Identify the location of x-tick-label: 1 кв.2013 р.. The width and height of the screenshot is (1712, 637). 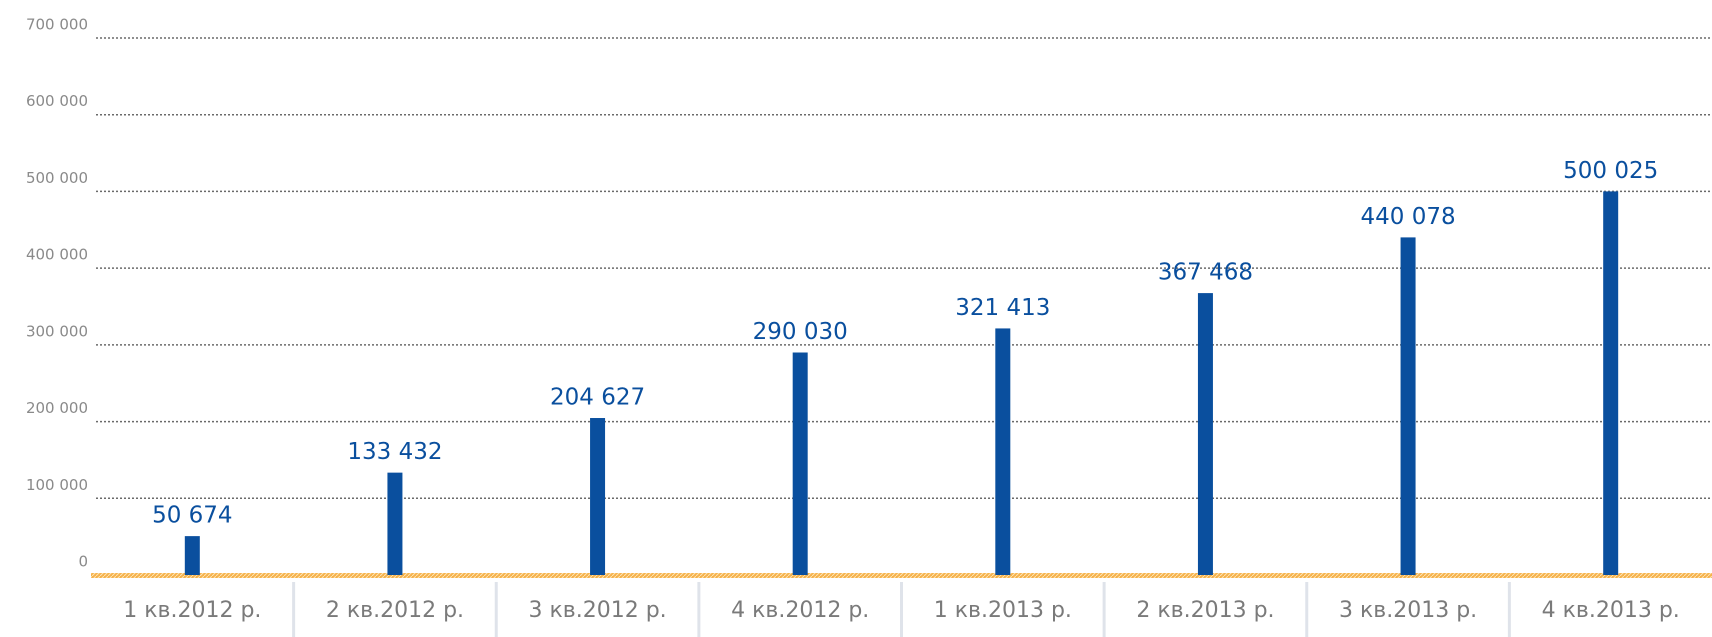
(1003, 610).